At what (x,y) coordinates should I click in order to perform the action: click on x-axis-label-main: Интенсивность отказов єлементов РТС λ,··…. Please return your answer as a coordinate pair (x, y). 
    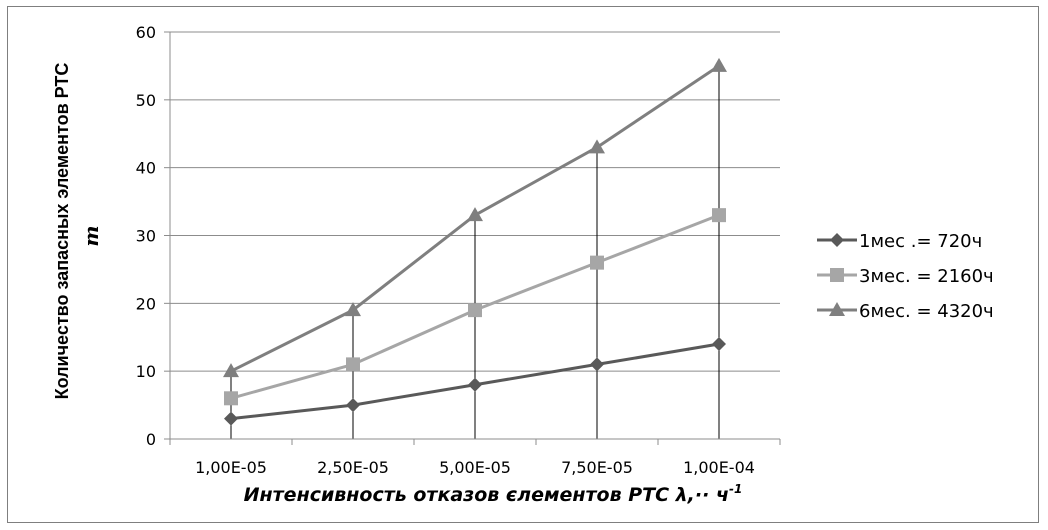
    Looking at the image, I should click on (486, 495).